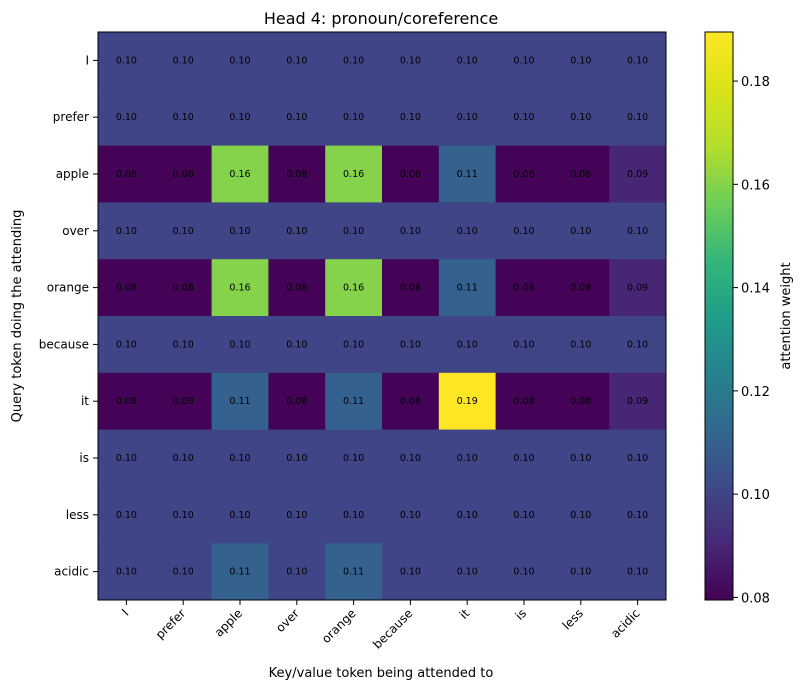  Describe the element at coordinates (465, 614) in the screenshot. I see `x-tick-label: it` at that location.